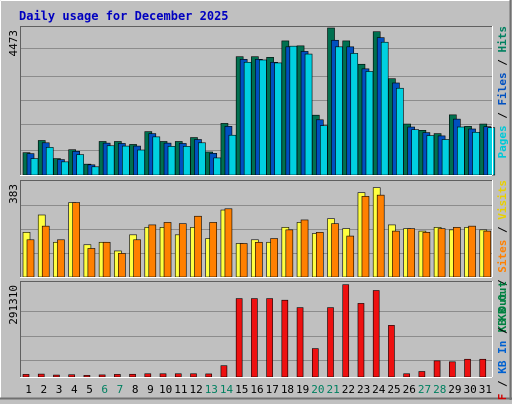 The width and height of the screenshot is (512, 404). What do you see at coordinates (348, 389) in the screenshot?
I see `x-tick-label: 22` at bounding box center [348, 389].